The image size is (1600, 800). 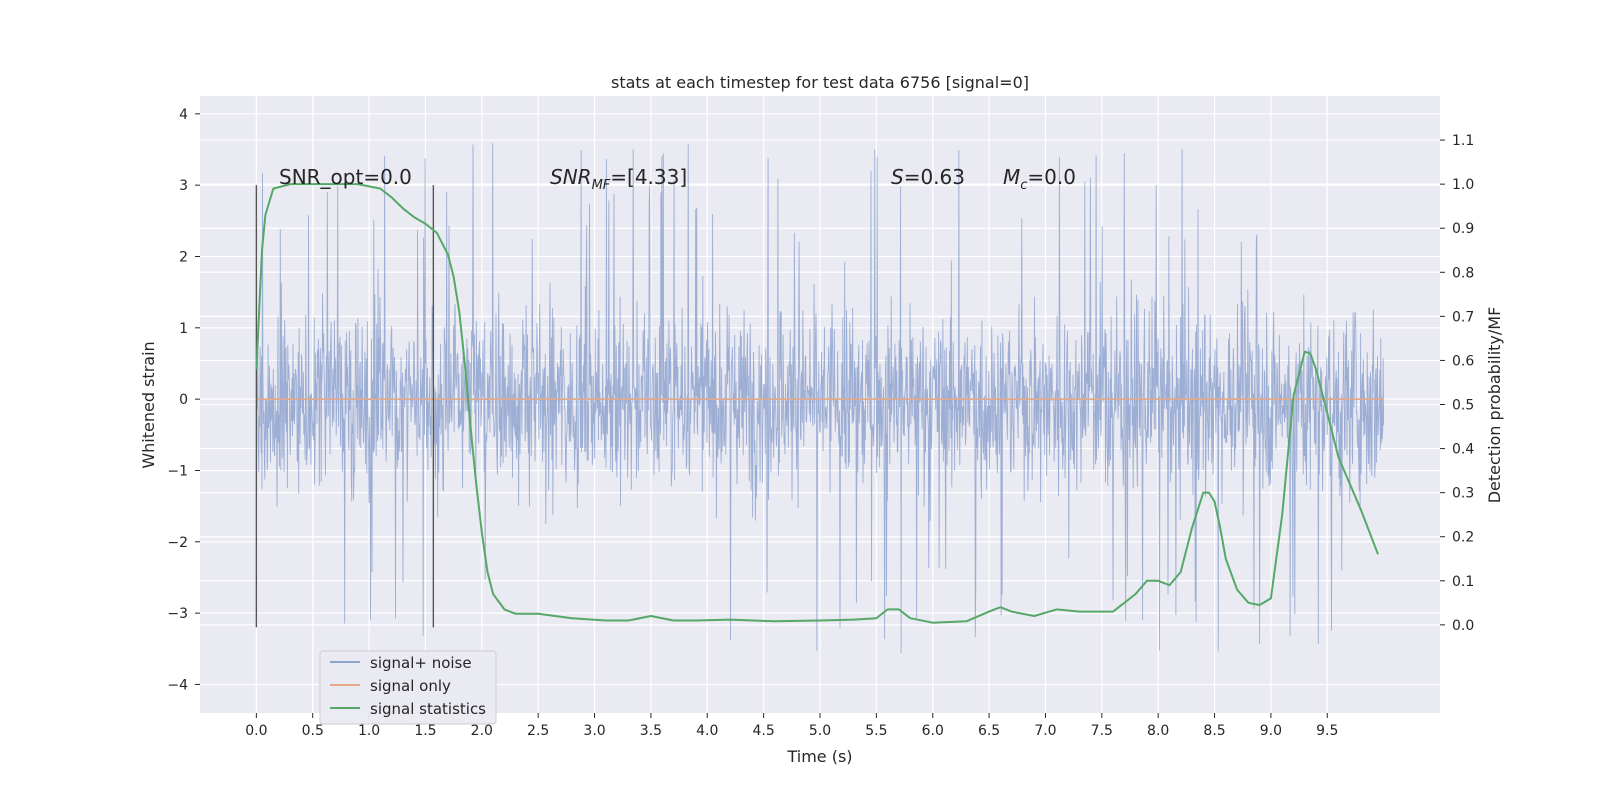 I want to click on y-tick-label-left: 4, so click(x=183, y=115).